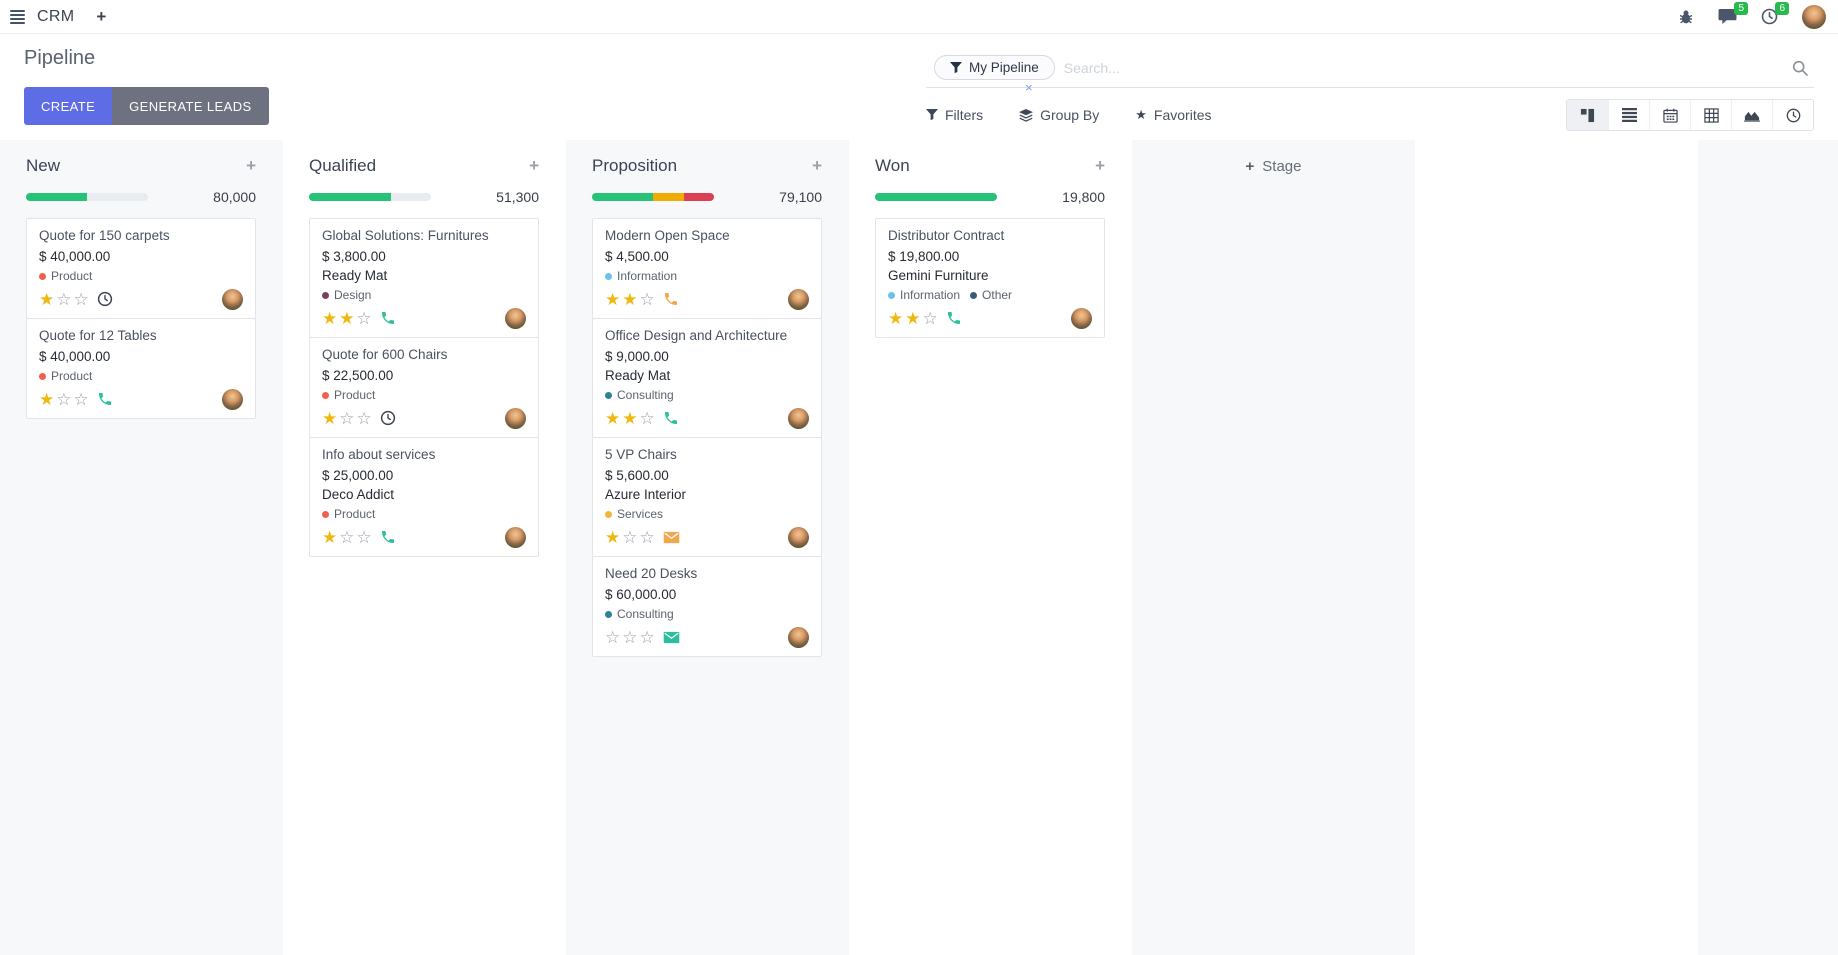 This screenshot has width=1838, height=955. Describe the element at coordinates (190, 106) in the screenshot. I see `generate-leads-button: GENERATE LEADS` at that location.